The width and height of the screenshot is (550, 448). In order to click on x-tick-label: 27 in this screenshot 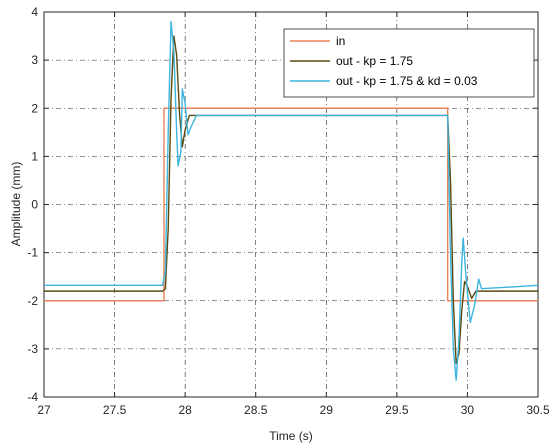, I will do `click(44, 410)`.